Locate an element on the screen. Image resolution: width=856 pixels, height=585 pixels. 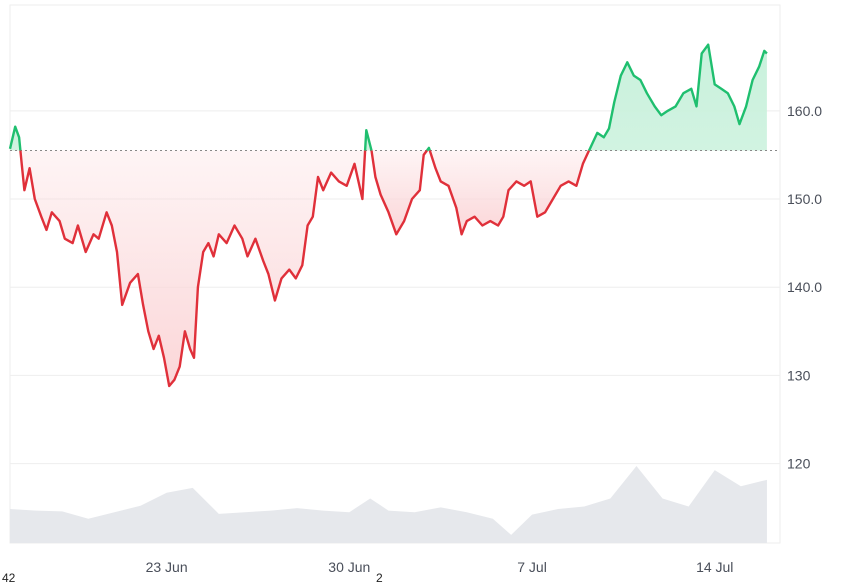
y-tick-label: 140.0 is located at coordinates (804, 287).